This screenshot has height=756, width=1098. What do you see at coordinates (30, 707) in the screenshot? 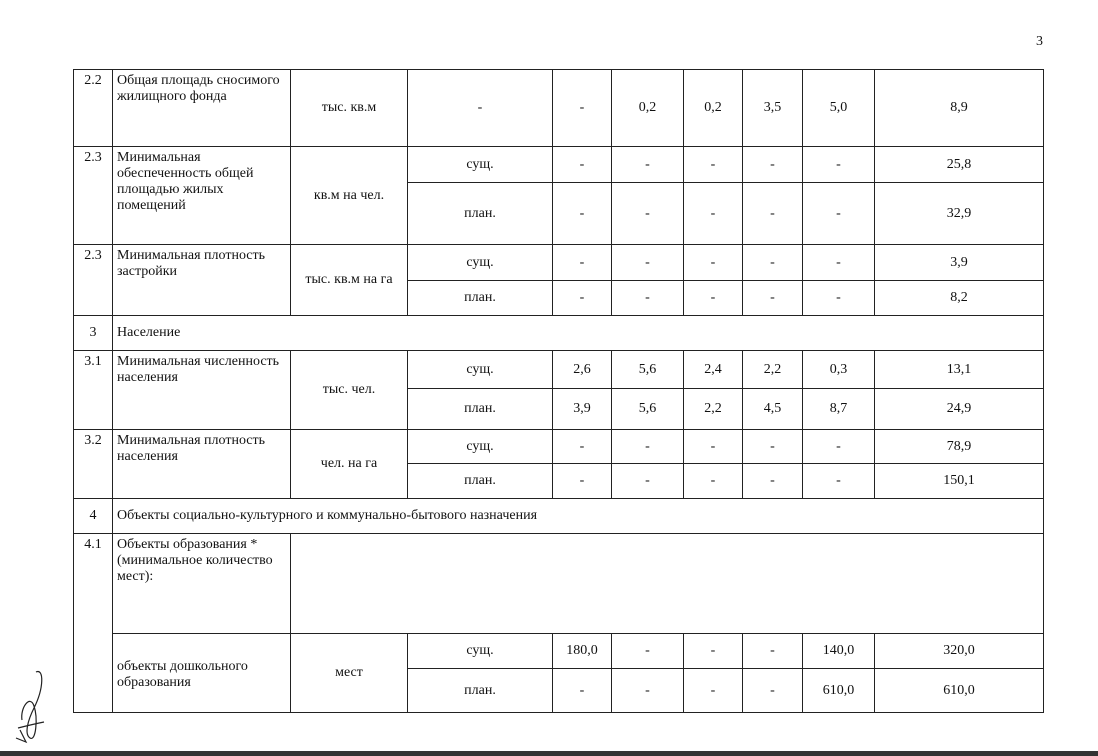
I see `signature` at bounding box center [30, 707].